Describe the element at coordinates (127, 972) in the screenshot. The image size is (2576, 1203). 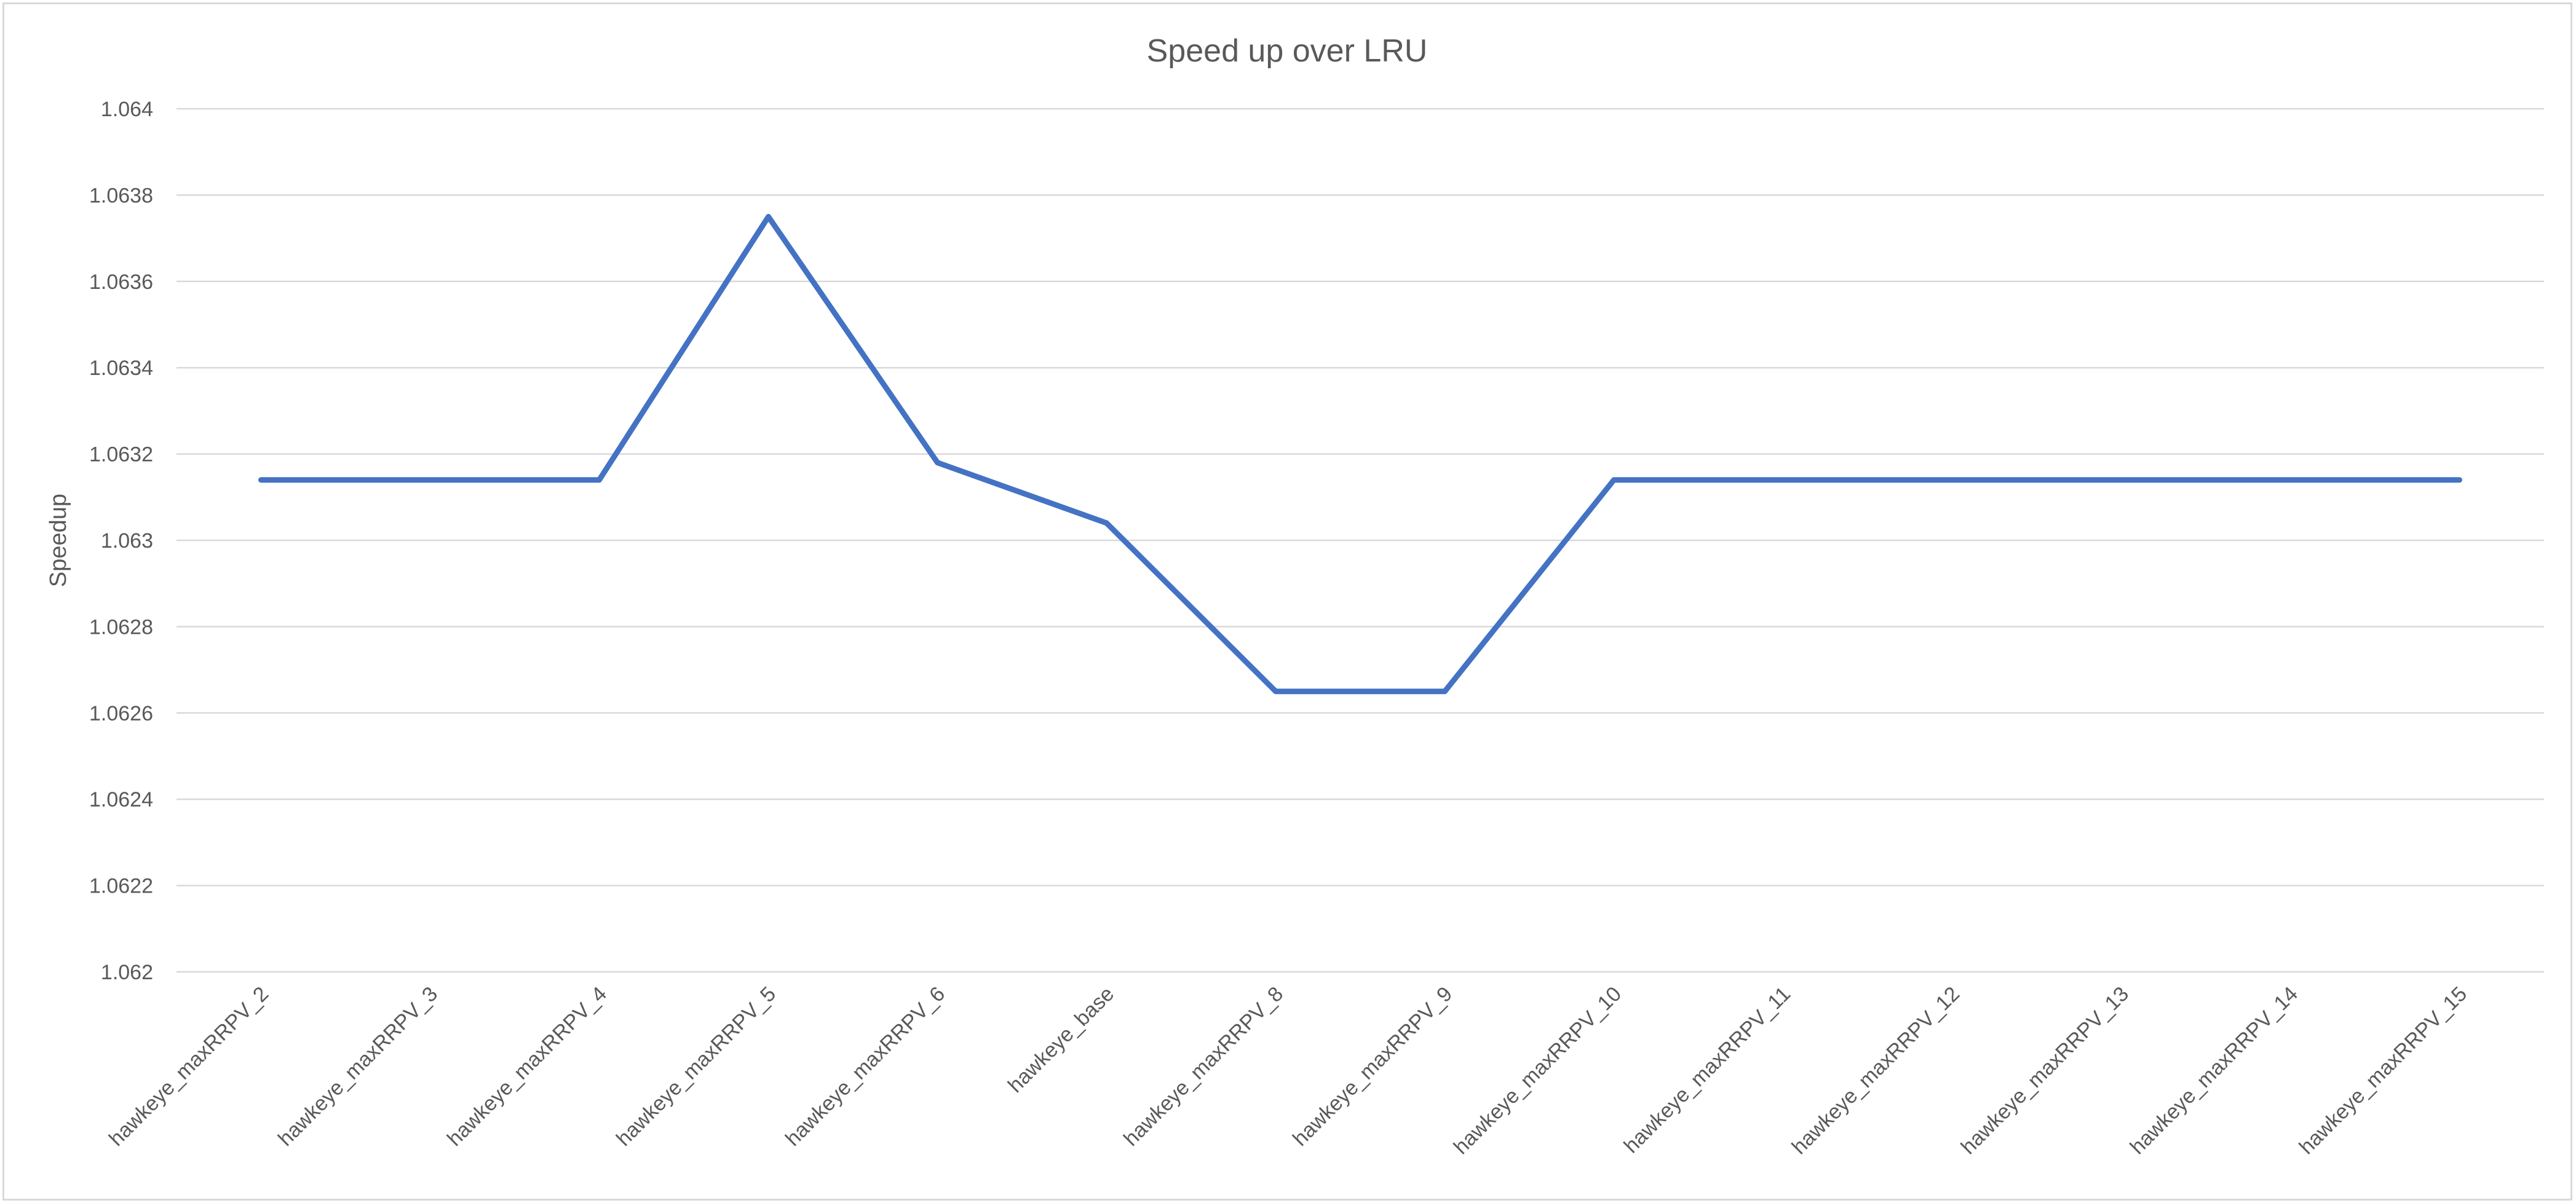
I see `y-tick-label: 1.062` at that location.